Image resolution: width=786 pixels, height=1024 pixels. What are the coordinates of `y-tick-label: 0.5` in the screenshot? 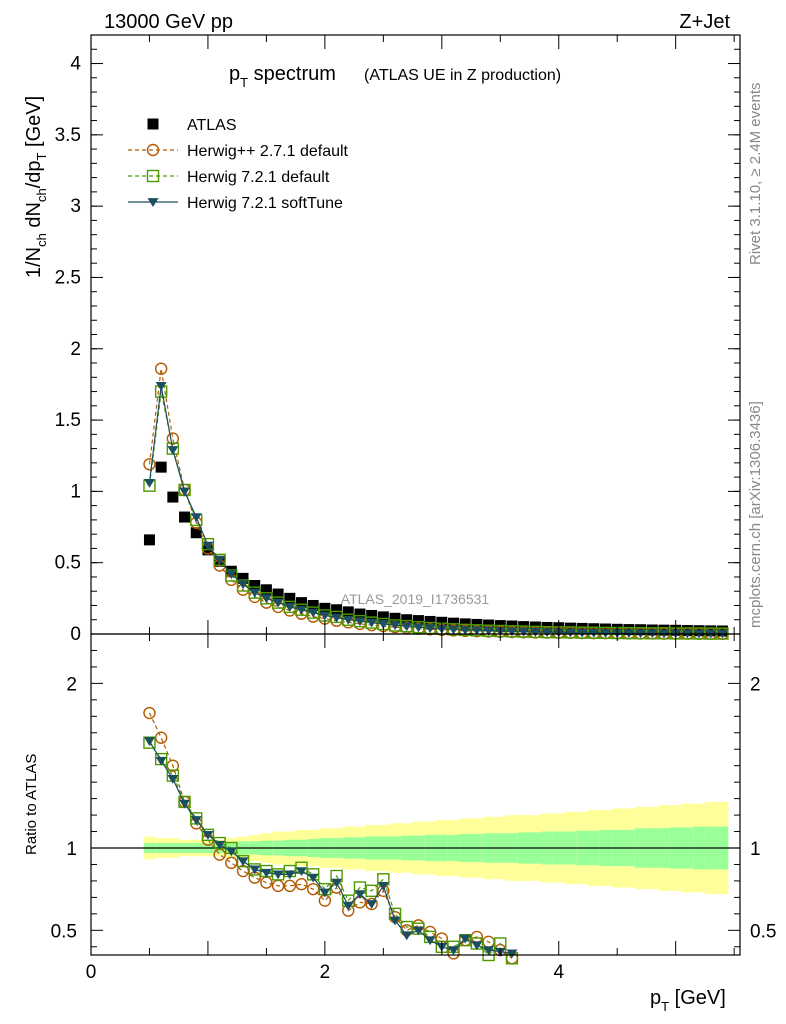 It's located at (68, 563).